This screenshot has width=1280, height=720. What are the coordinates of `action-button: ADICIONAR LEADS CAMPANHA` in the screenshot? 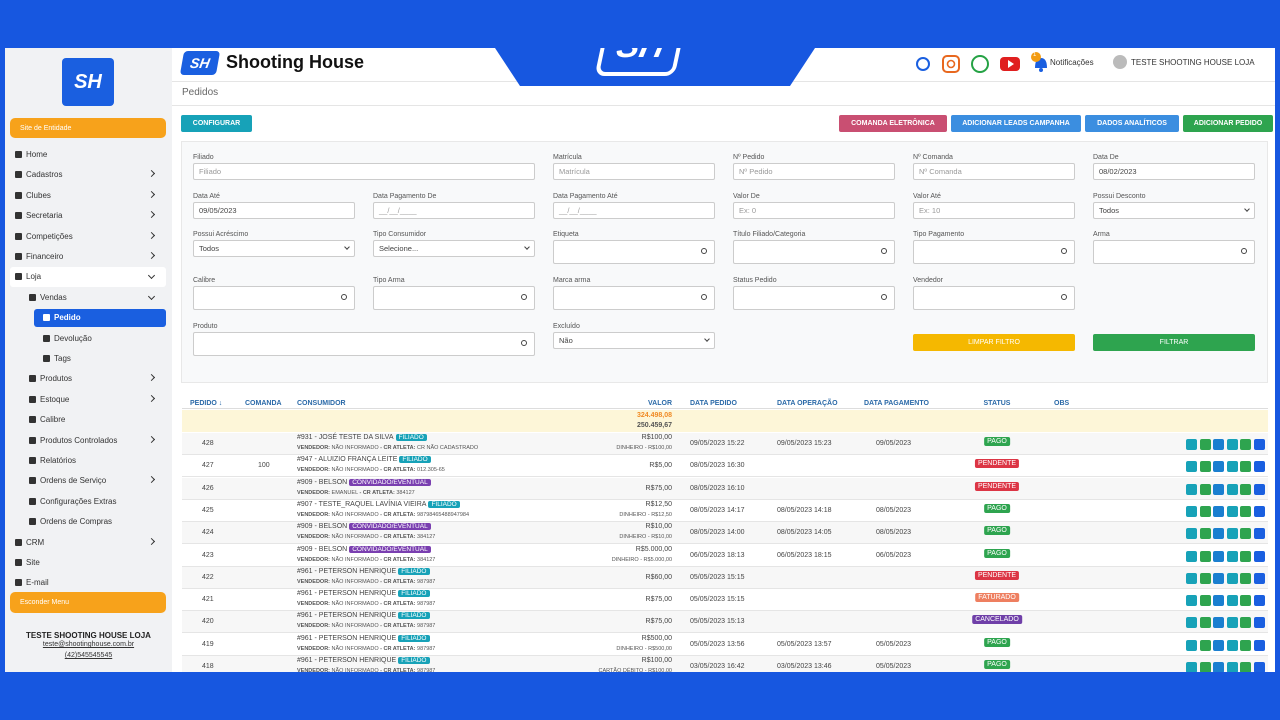 It's located at (1016, 123).